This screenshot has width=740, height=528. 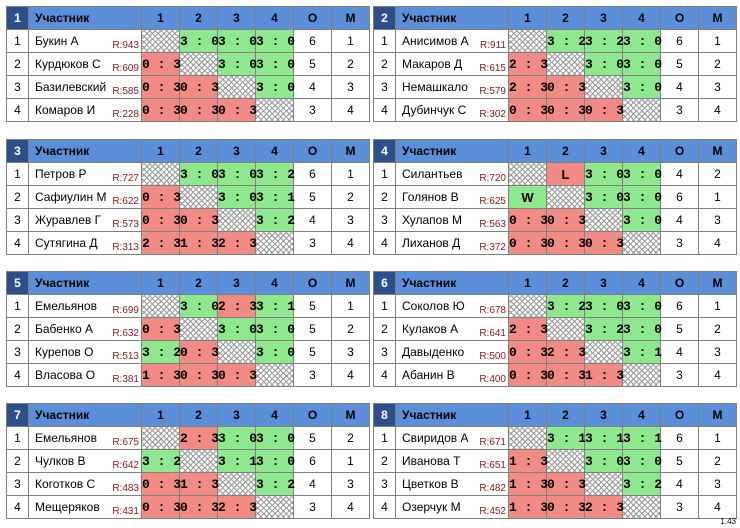 What do you see at coordinates (452, 64) in the screenshot?
I see `player-name-cell: Макаров Д R:615` at bounding box center [452, 64].